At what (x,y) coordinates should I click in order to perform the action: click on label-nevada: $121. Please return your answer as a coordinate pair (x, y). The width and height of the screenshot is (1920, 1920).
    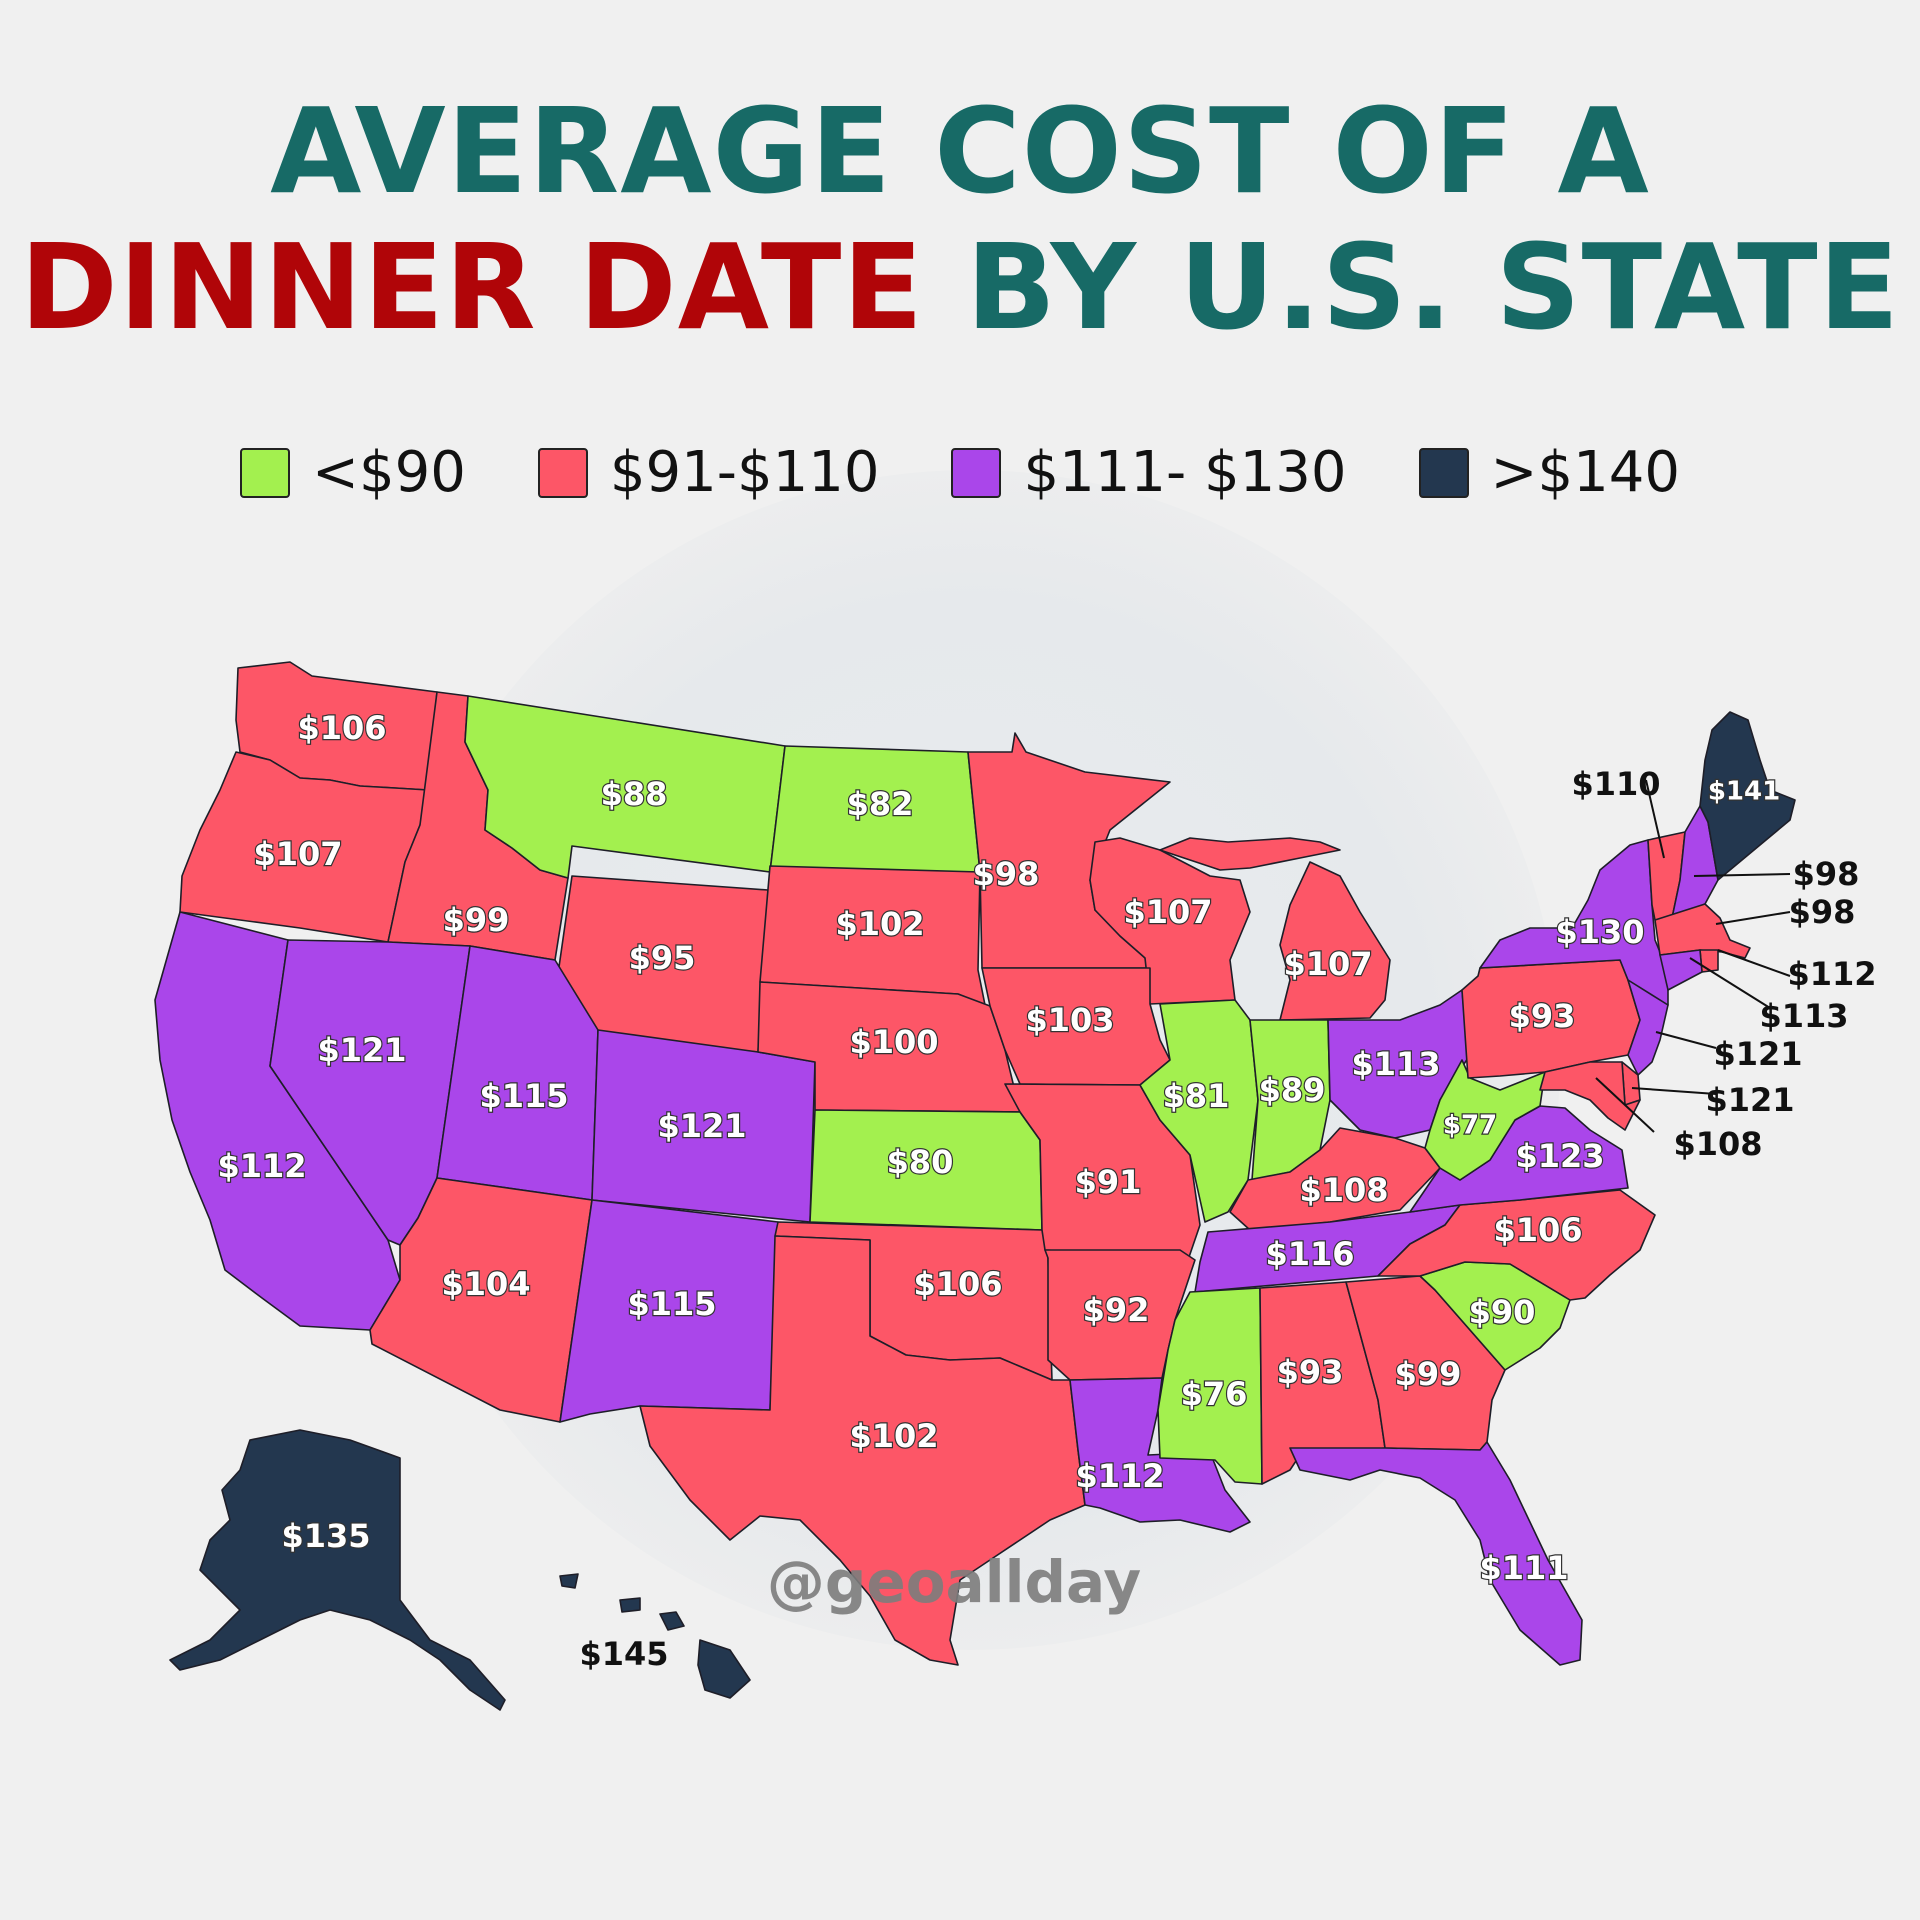
    Looking at the image, I should click on (361, 1050).